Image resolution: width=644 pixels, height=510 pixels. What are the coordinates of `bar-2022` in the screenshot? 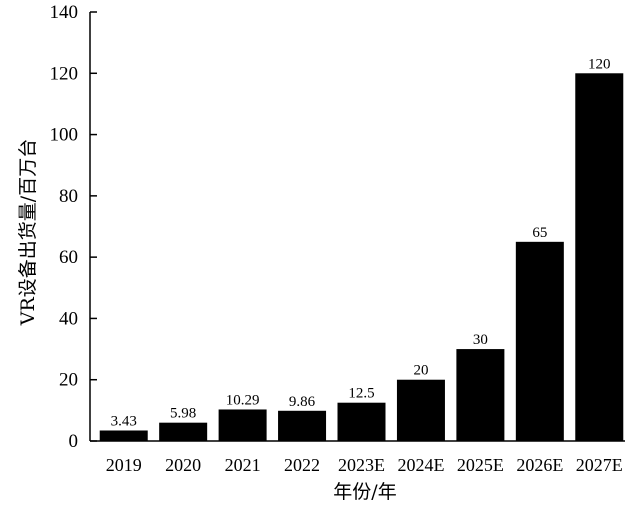 It's located at (302, 425).